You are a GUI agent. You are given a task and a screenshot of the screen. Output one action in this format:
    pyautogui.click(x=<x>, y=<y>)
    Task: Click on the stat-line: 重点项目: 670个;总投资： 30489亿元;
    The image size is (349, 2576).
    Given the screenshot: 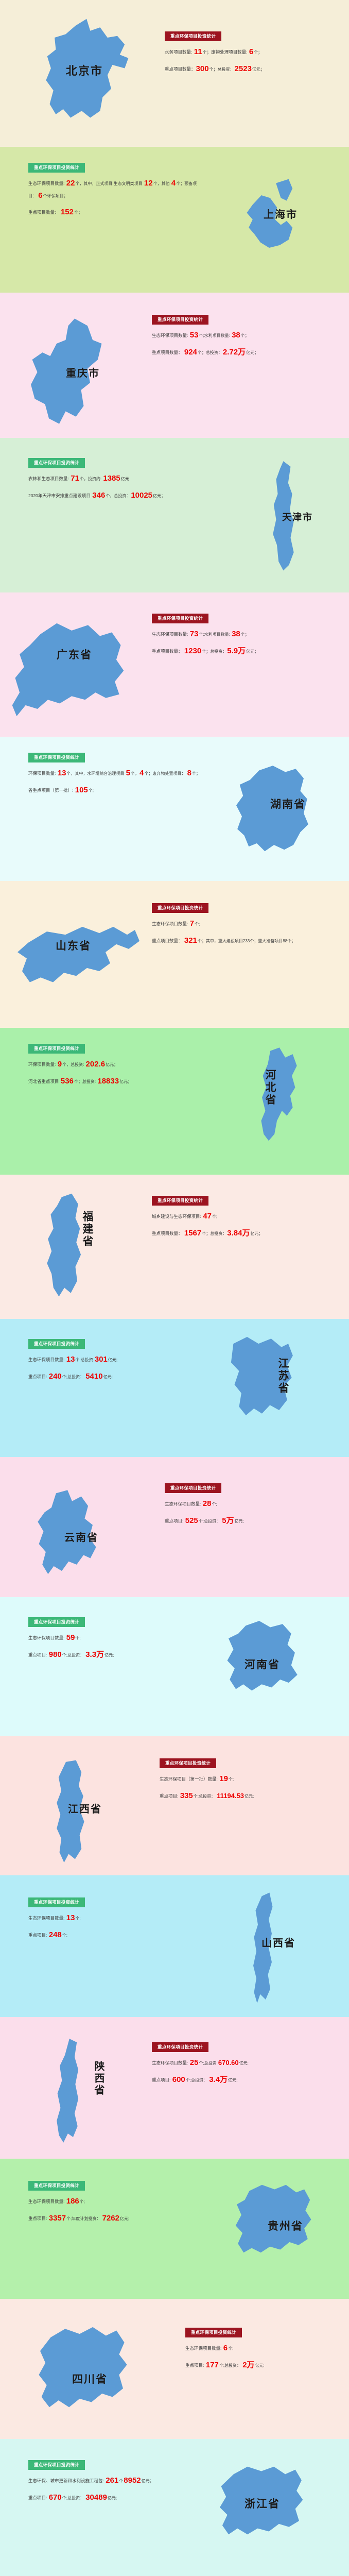 What is the action you would take?
    pyautogui.click(x=117, y=2497)
    